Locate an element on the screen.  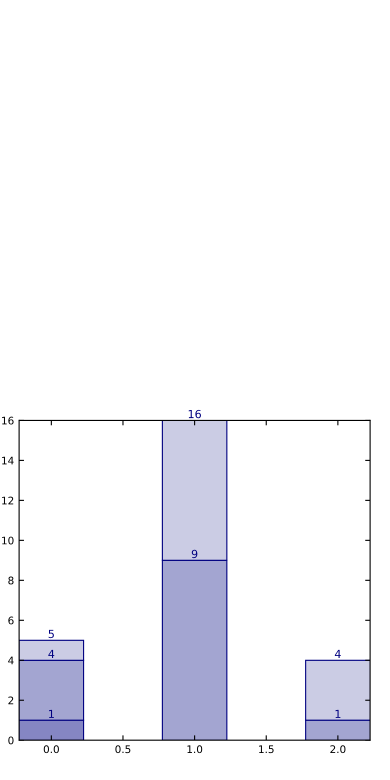
x-tick-label: 0.0 is located at coordinates (51, 749).